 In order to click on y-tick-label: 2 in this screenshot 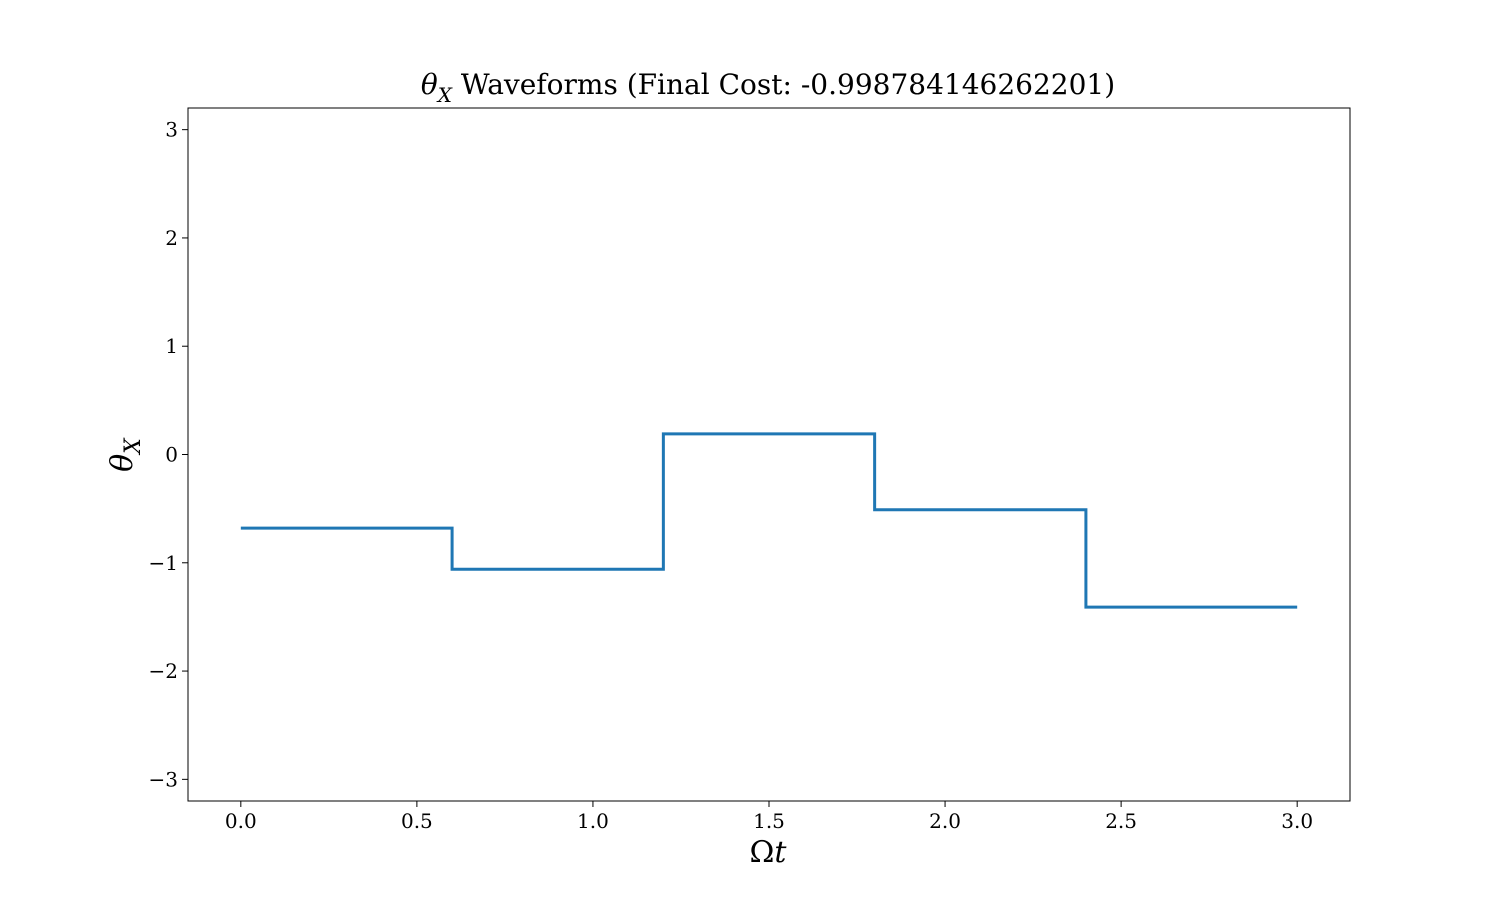, I will do `click(171, 238)`.